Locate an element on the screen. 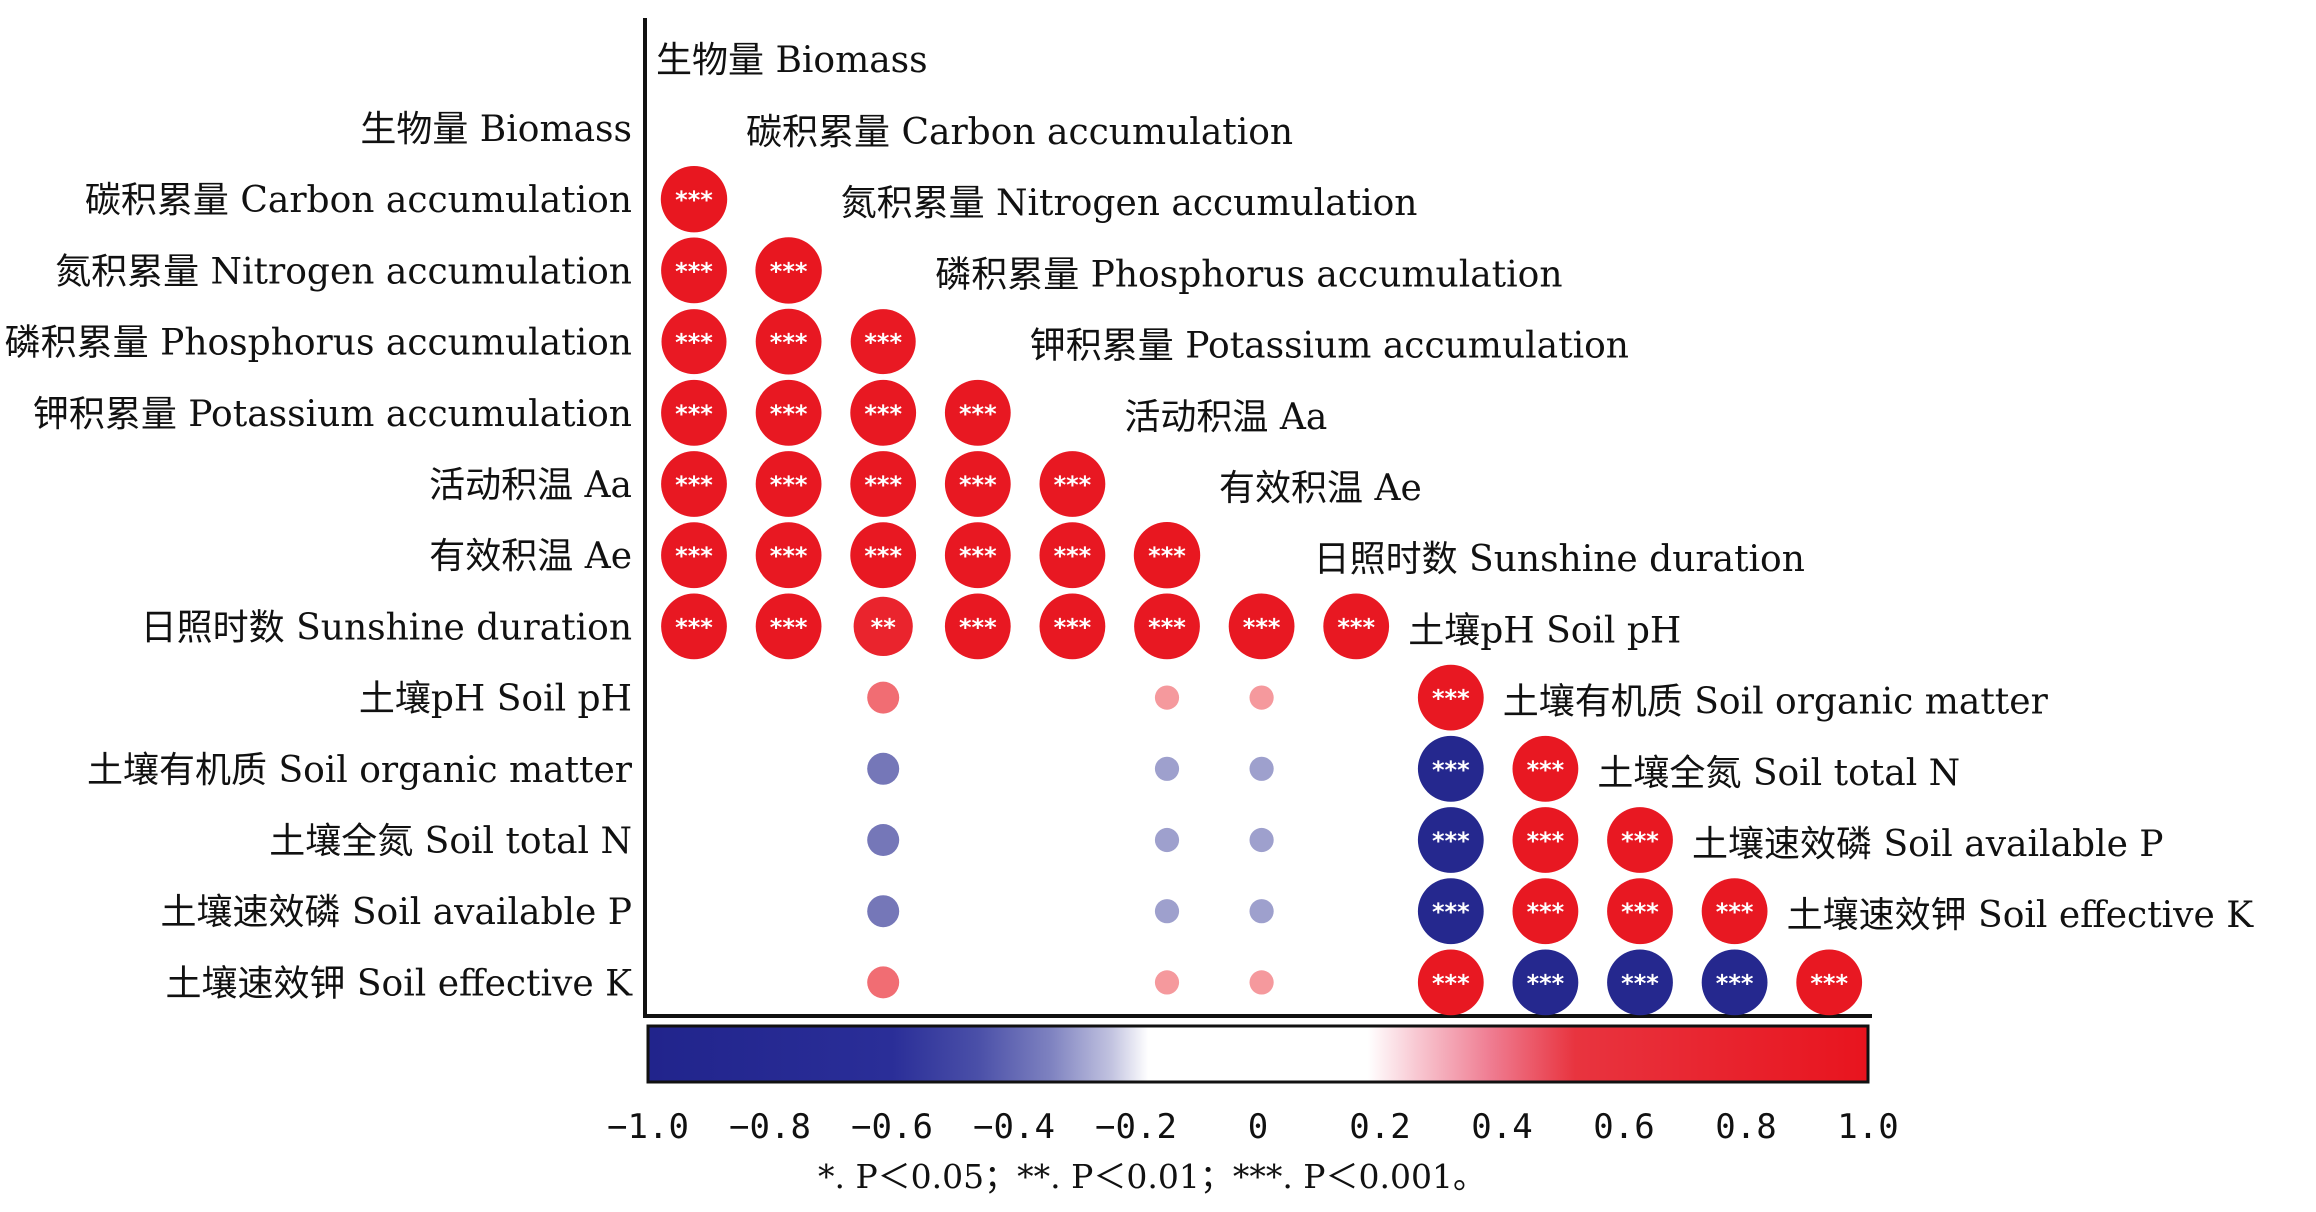 The width and height of the screenshot is (2316, 1212). colorbar-tick-label: −0.8 is located at coordinates (770, 1127).